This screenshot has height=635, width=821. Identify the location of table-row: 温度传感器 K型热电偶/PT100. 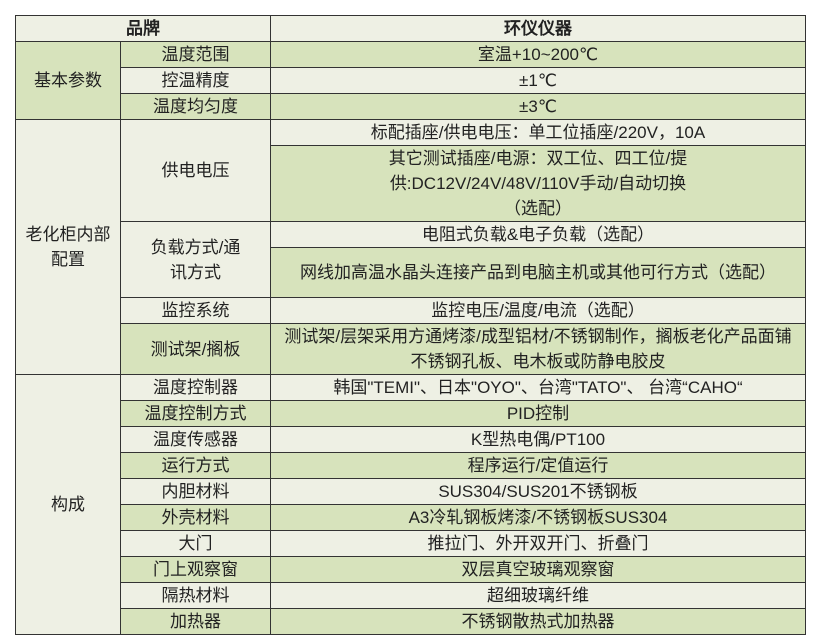
(411, 439).